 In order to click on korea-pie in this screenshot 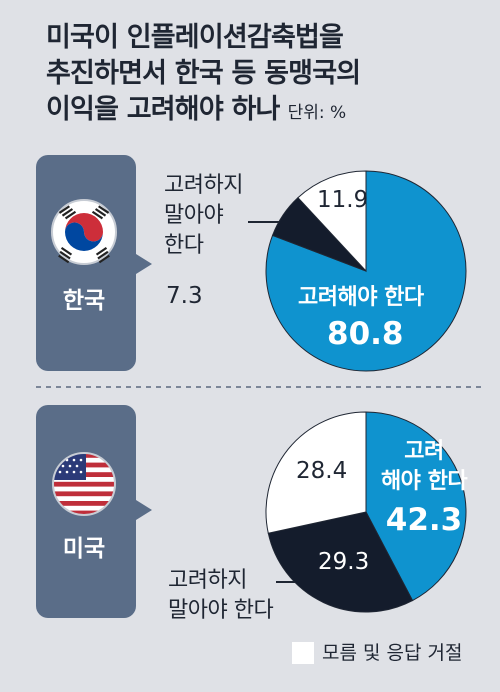, I will do `click(366, 271)`.